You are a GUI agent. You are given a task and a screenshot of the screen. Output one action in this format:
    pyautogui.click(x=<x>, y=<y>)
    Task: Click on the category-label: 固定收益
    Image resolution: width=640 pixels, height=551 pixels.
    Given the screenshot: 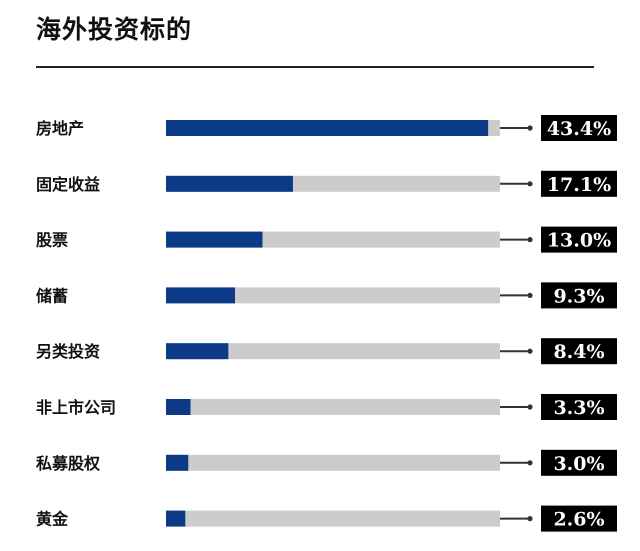 What is the action you would take?
    pyautogui.click(x=68, y=184)
    